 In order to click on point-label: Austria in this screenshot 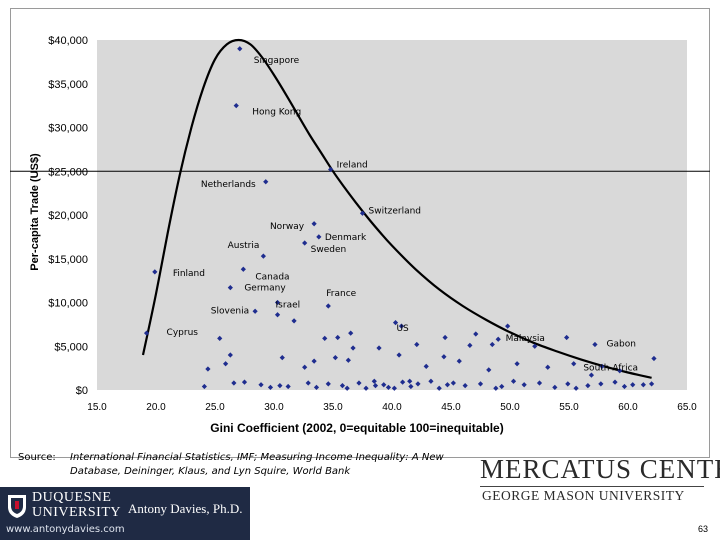, I will do `click(244, 246)`.